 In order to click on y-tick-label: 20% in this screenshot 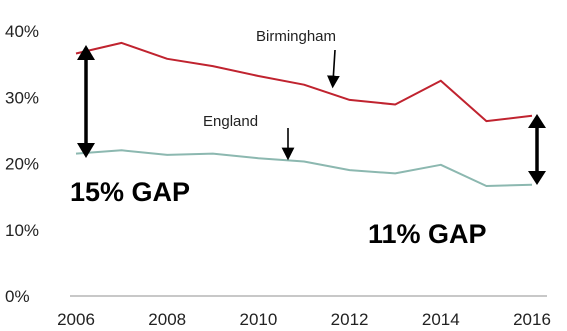, I will do `click(22, 164)`.